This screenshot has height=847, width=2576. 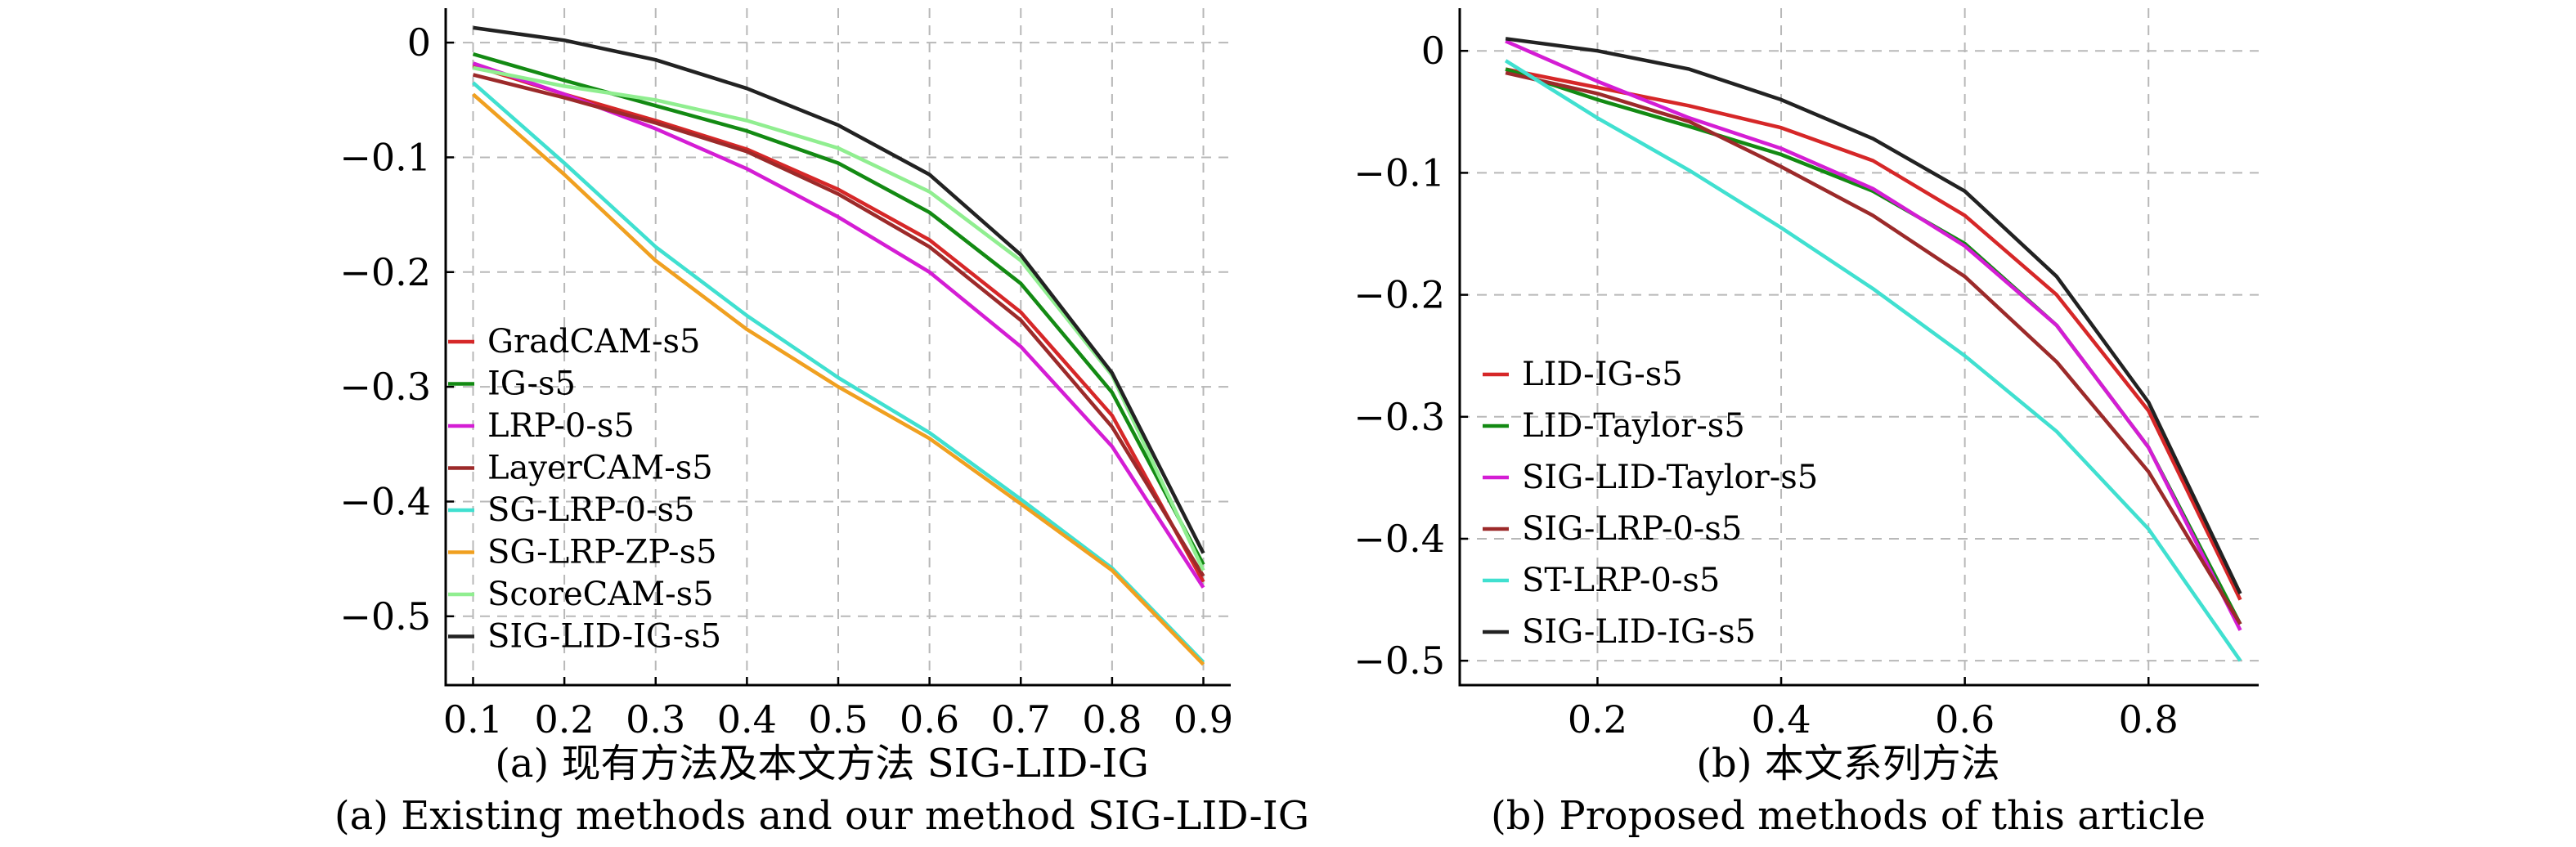 I want to click on legend-label-b-sig-lid-ig-s5: SIG-LID-IG-s5, so click(x=1639, y=632).